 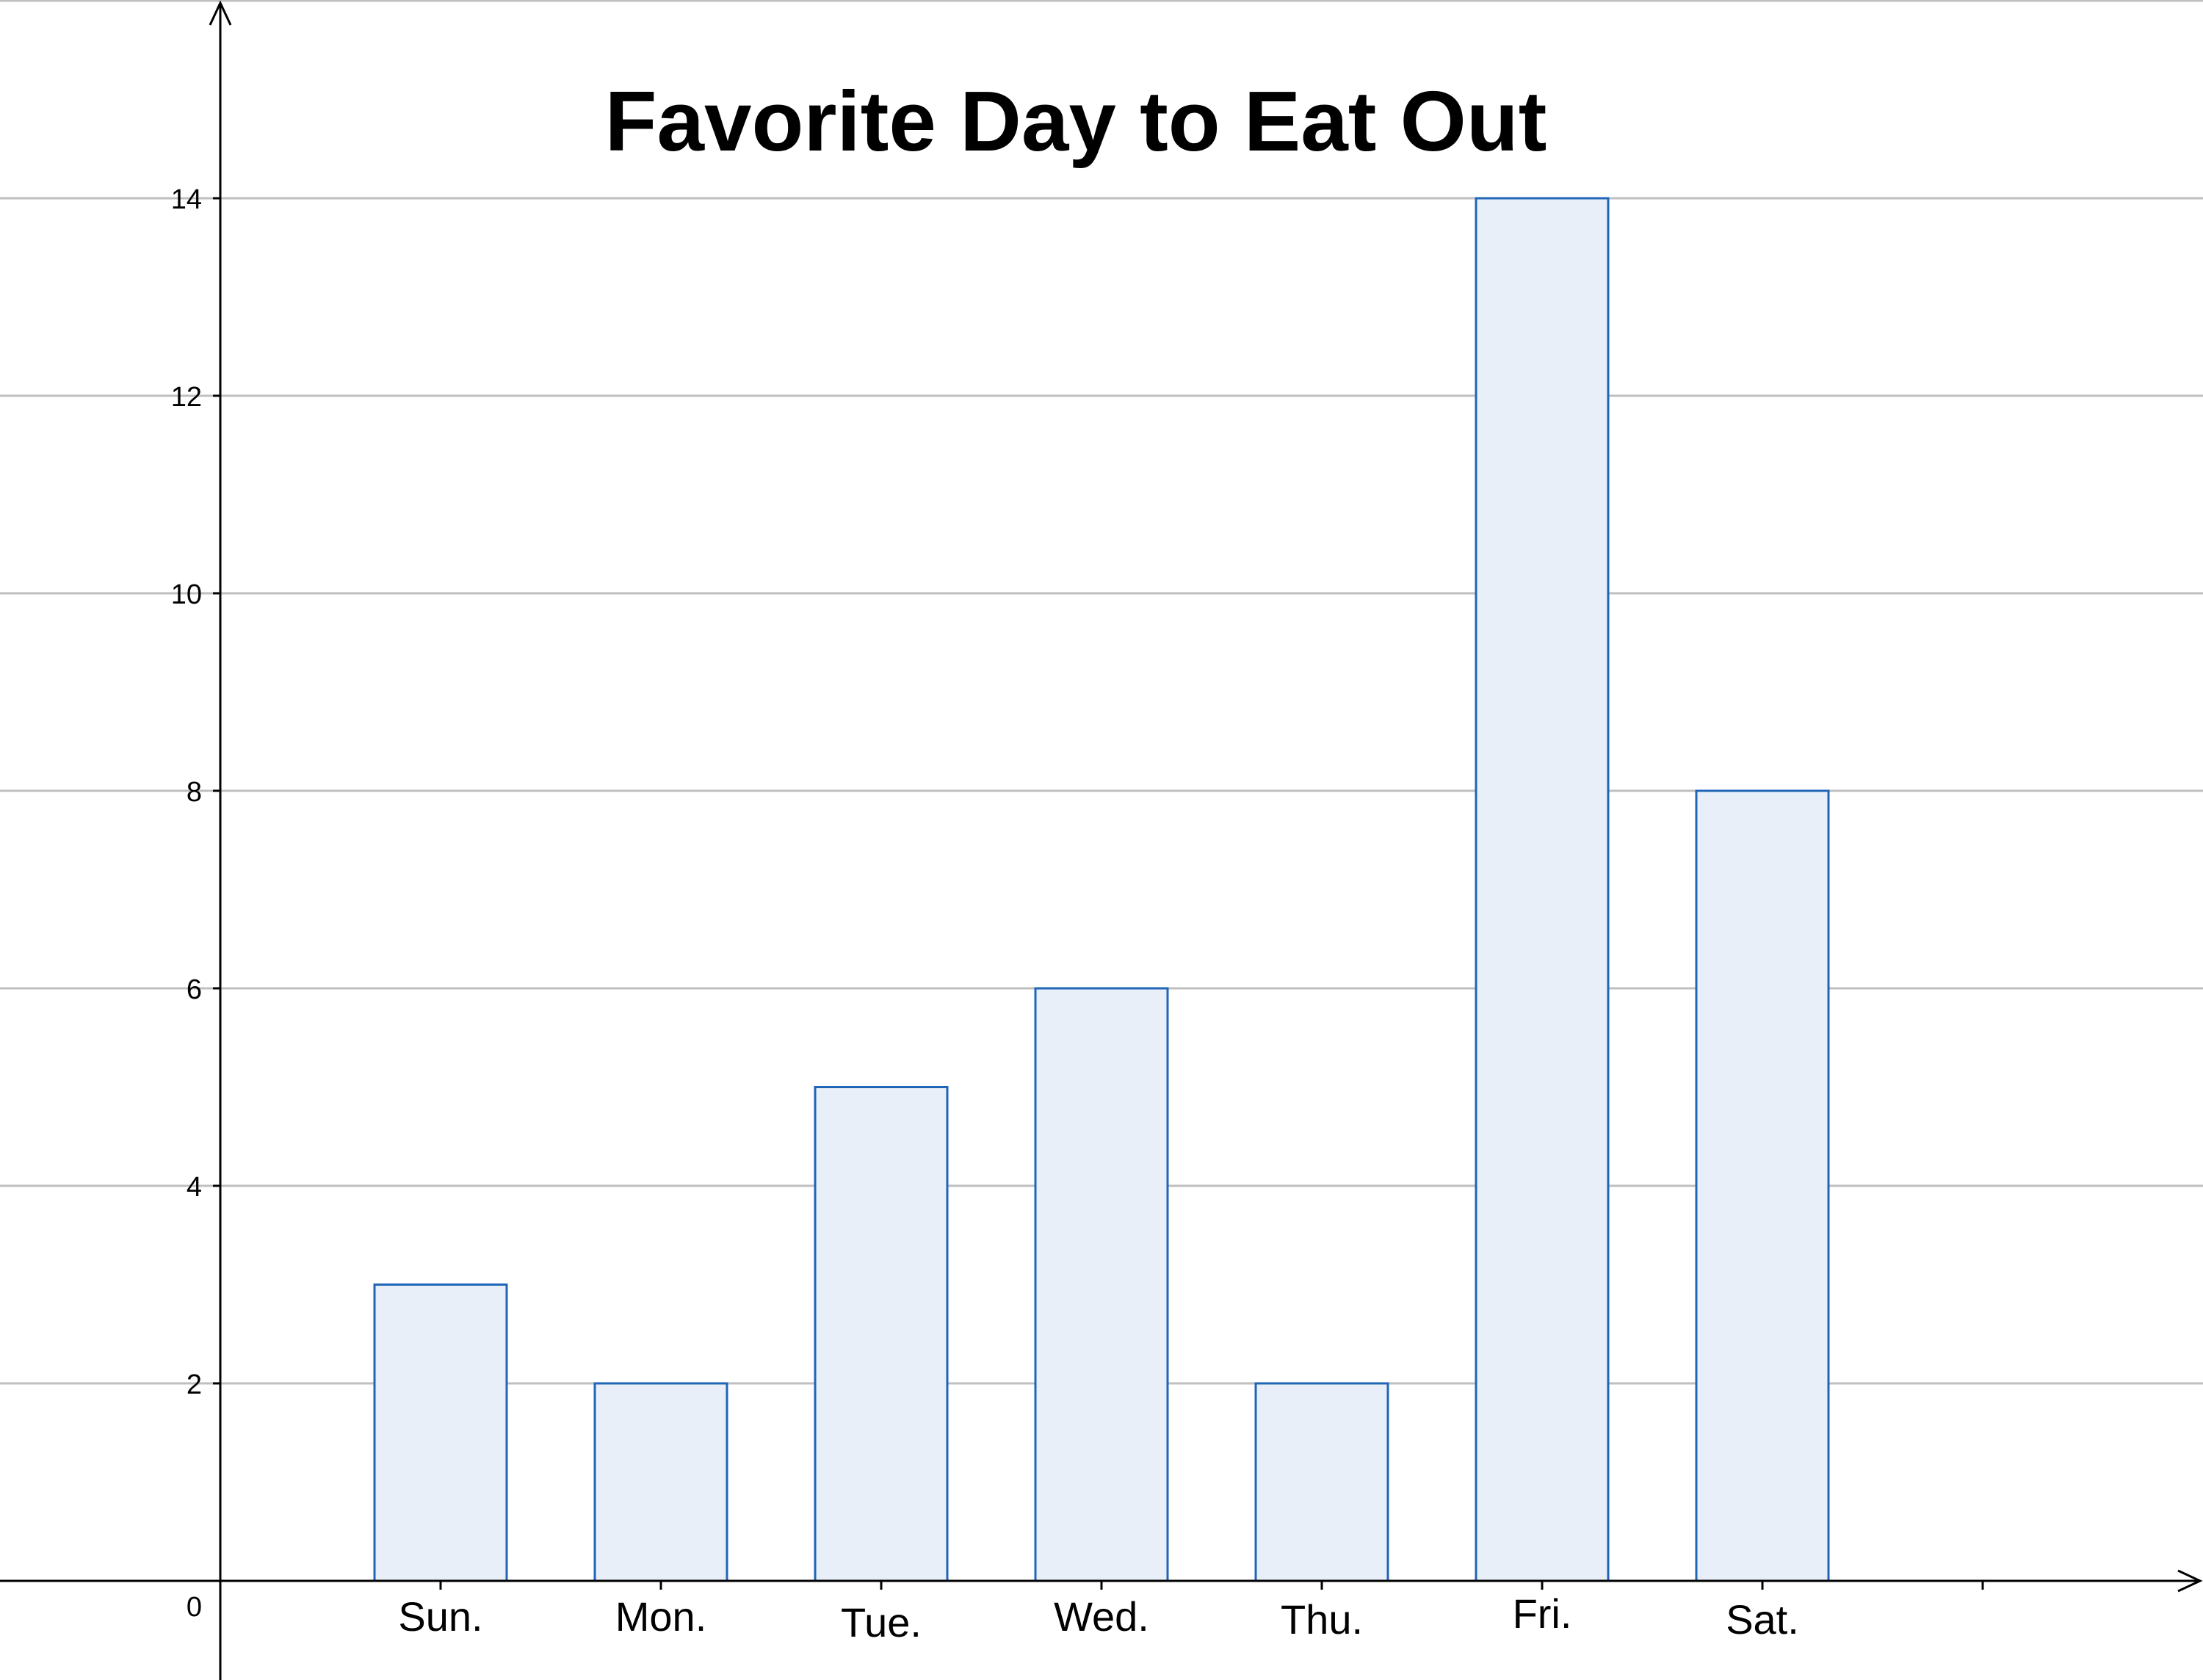 I want to click on bar-tue, so click(x=881, y=1334).